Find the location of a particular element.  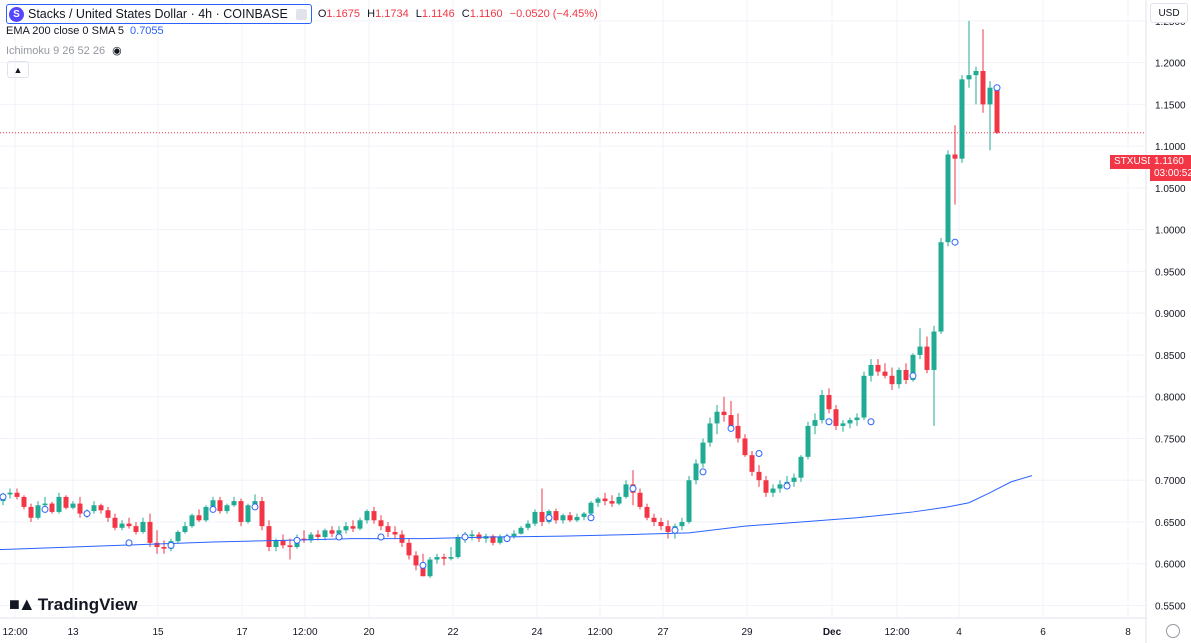

watermark-text: TradingView is located at coordinates (87, 604).